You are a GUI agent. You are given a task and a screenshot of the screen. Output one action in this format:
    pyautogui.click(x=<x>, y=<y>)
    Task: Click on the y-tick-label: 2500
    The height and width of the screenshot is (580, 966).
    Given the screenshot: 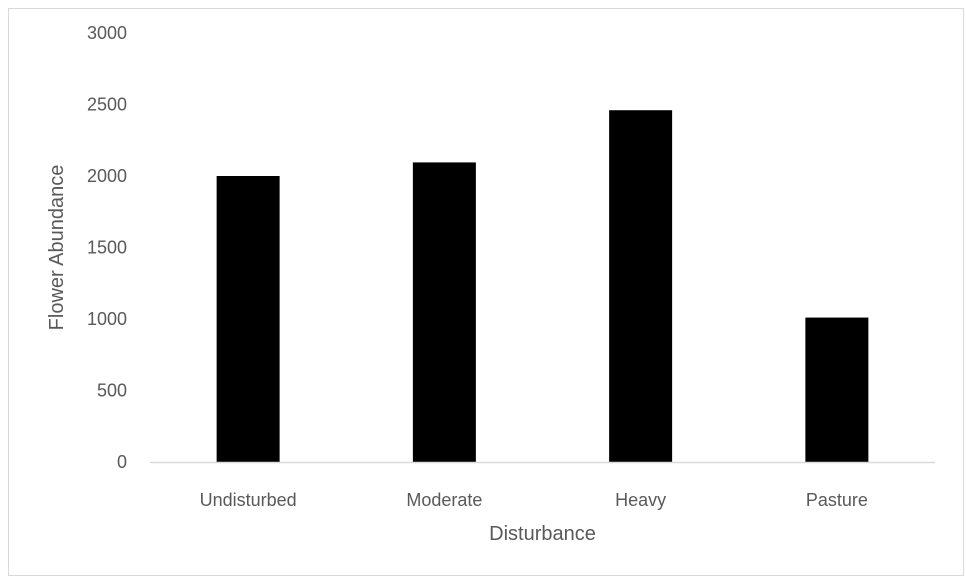 What is the action you would take?
    pyautogui.click(x=107, y=105)
    